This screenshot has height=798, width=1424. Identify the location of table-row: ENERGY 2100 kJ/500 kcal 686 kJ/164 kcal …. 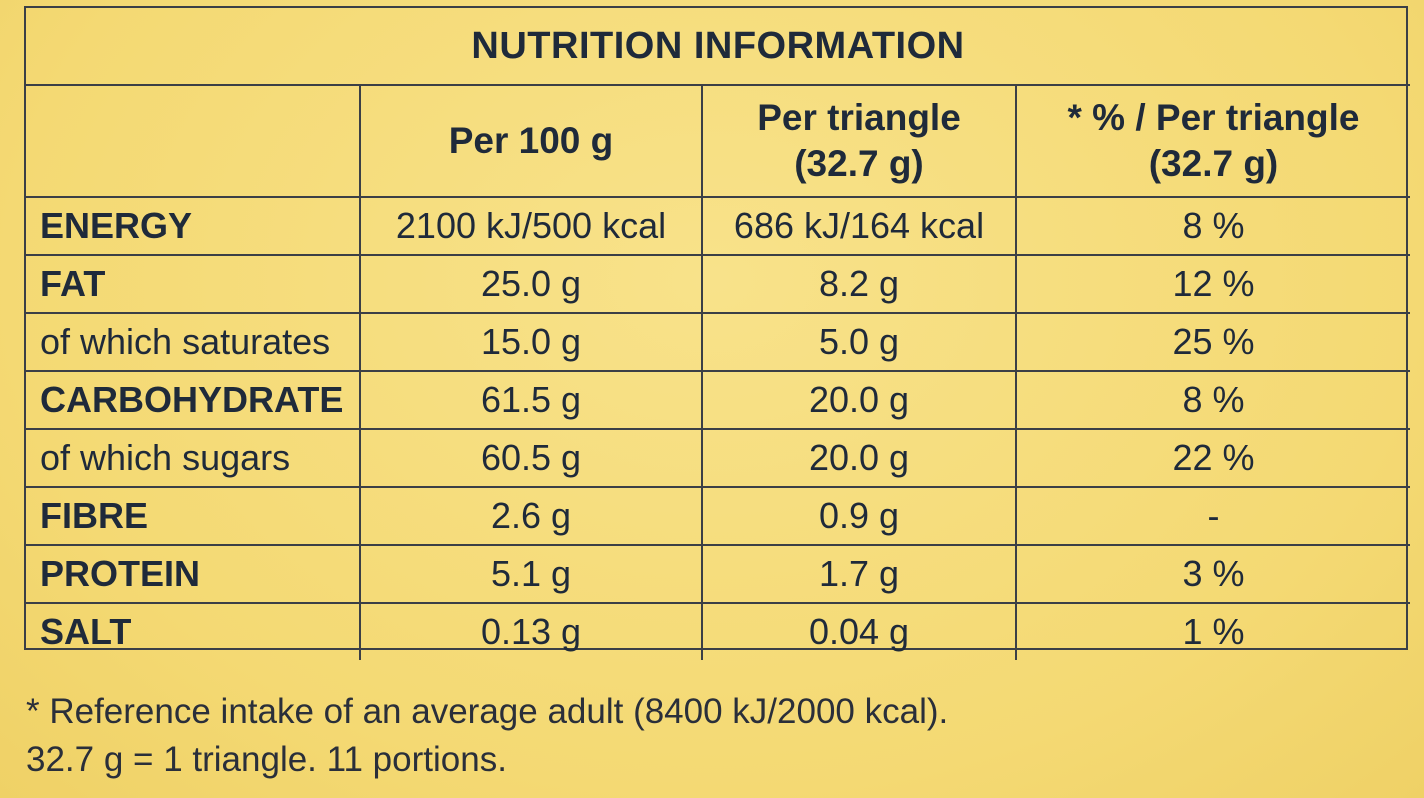
(718, 226).